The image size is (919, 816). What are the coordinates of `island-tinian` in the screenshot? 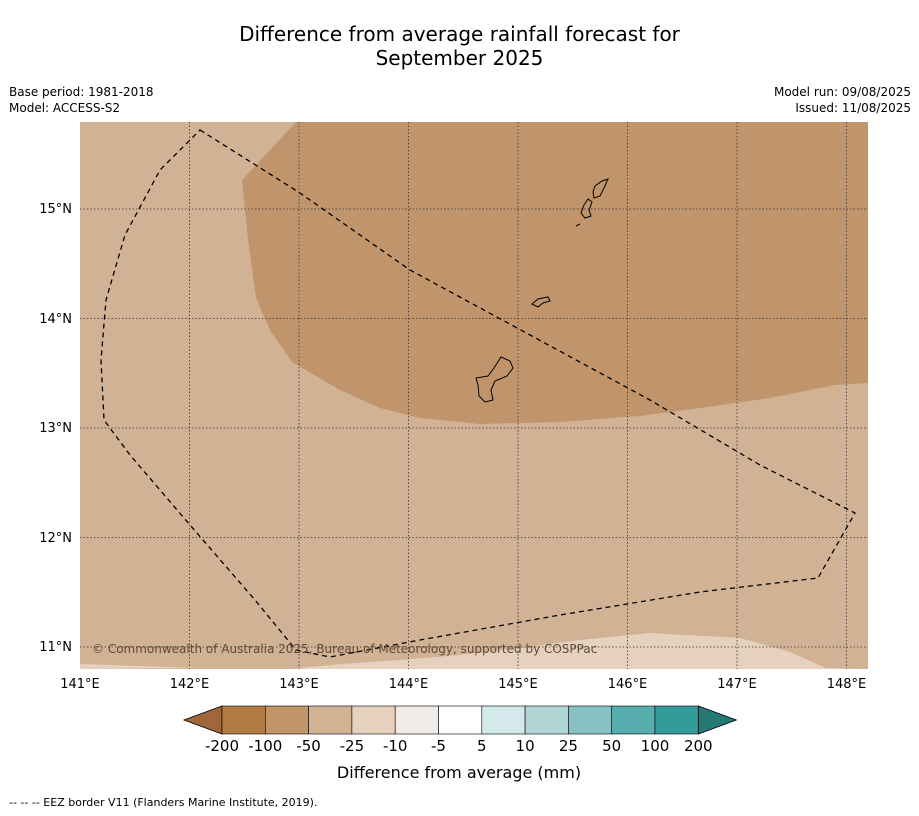 It's located at (586, 208).